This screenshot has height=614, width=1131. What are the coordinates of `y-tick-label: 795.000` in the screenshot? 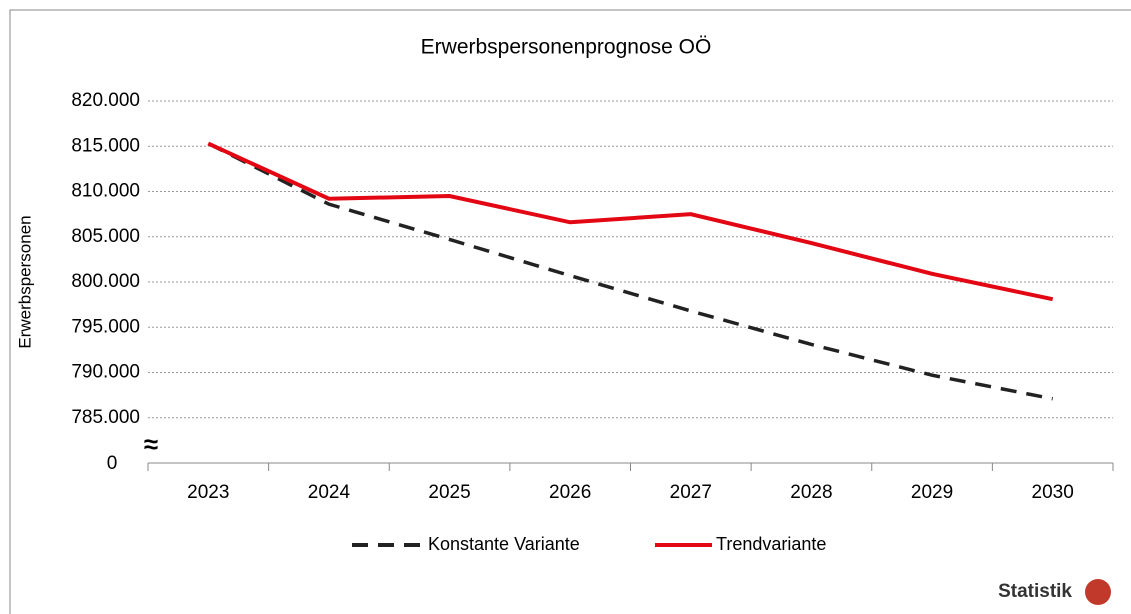 It's located at (105, 326).